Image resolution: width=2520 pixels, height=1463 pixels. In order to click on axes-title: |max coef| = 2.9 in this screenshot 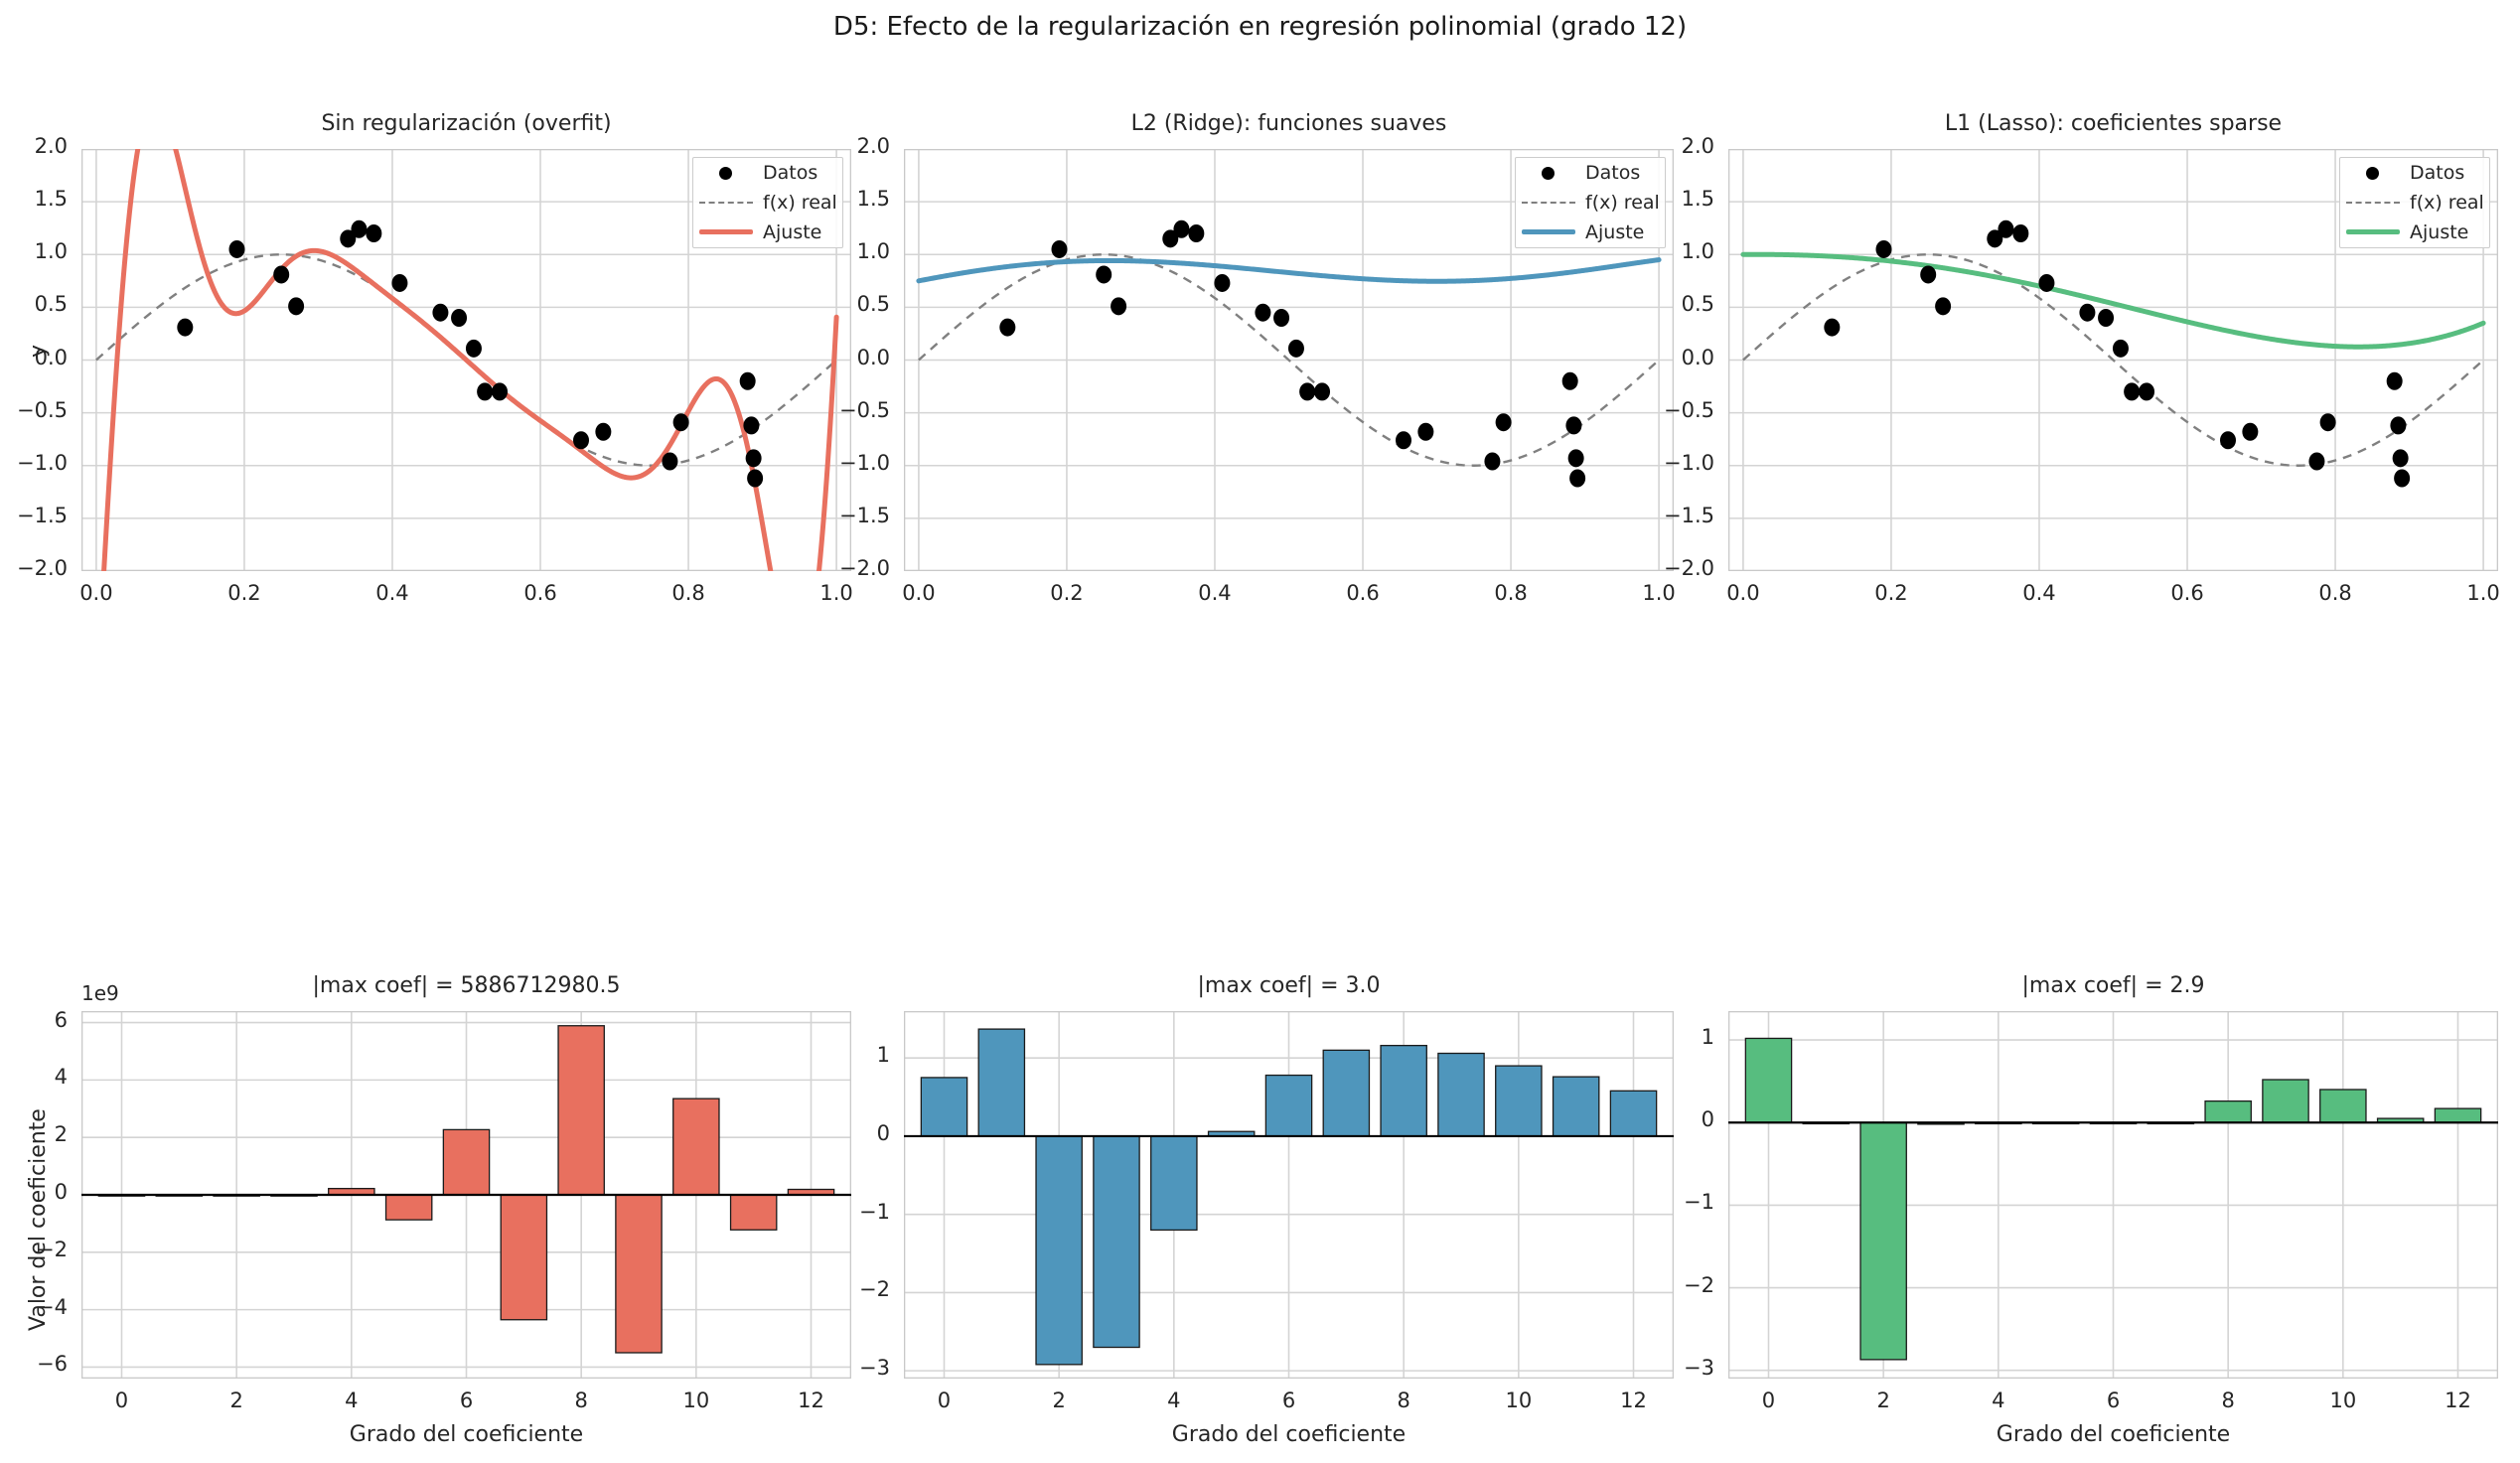, I will do `click(2113, 985)`.